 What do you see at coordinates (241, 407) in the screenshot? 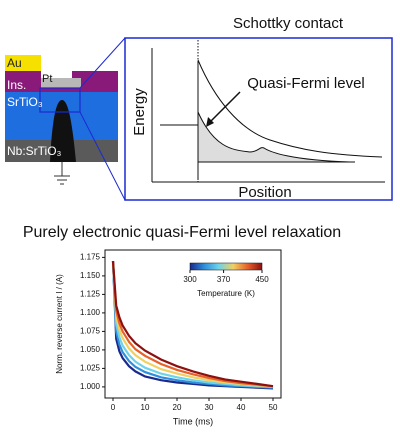
I see `x-tick-label: 40` at bounding box center [241, 407].